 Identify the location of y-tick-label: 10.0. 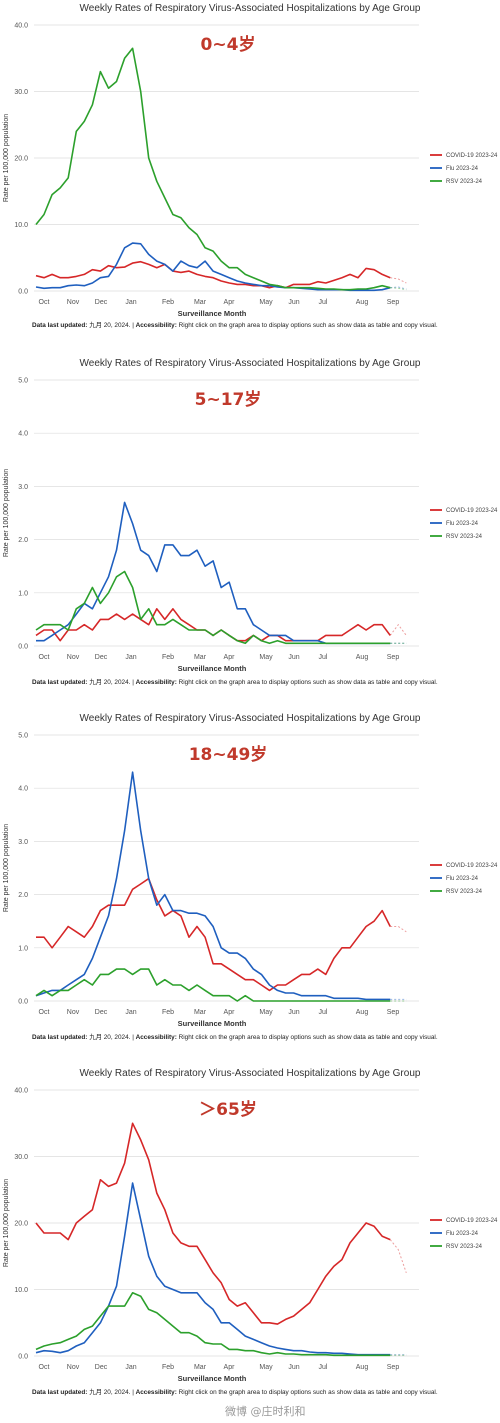
(21, 1290).